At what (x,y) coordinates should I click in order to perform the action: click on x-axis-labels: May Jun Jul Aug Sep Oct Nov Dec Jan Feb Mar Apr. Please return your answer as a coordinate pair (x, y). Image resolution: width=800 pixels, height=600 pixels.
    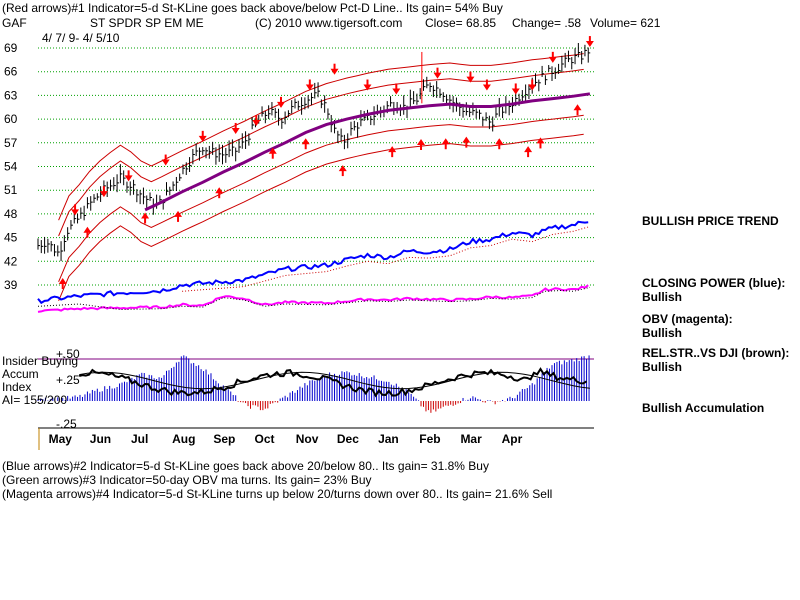
    Looking at the image, I should click on (286, 439).